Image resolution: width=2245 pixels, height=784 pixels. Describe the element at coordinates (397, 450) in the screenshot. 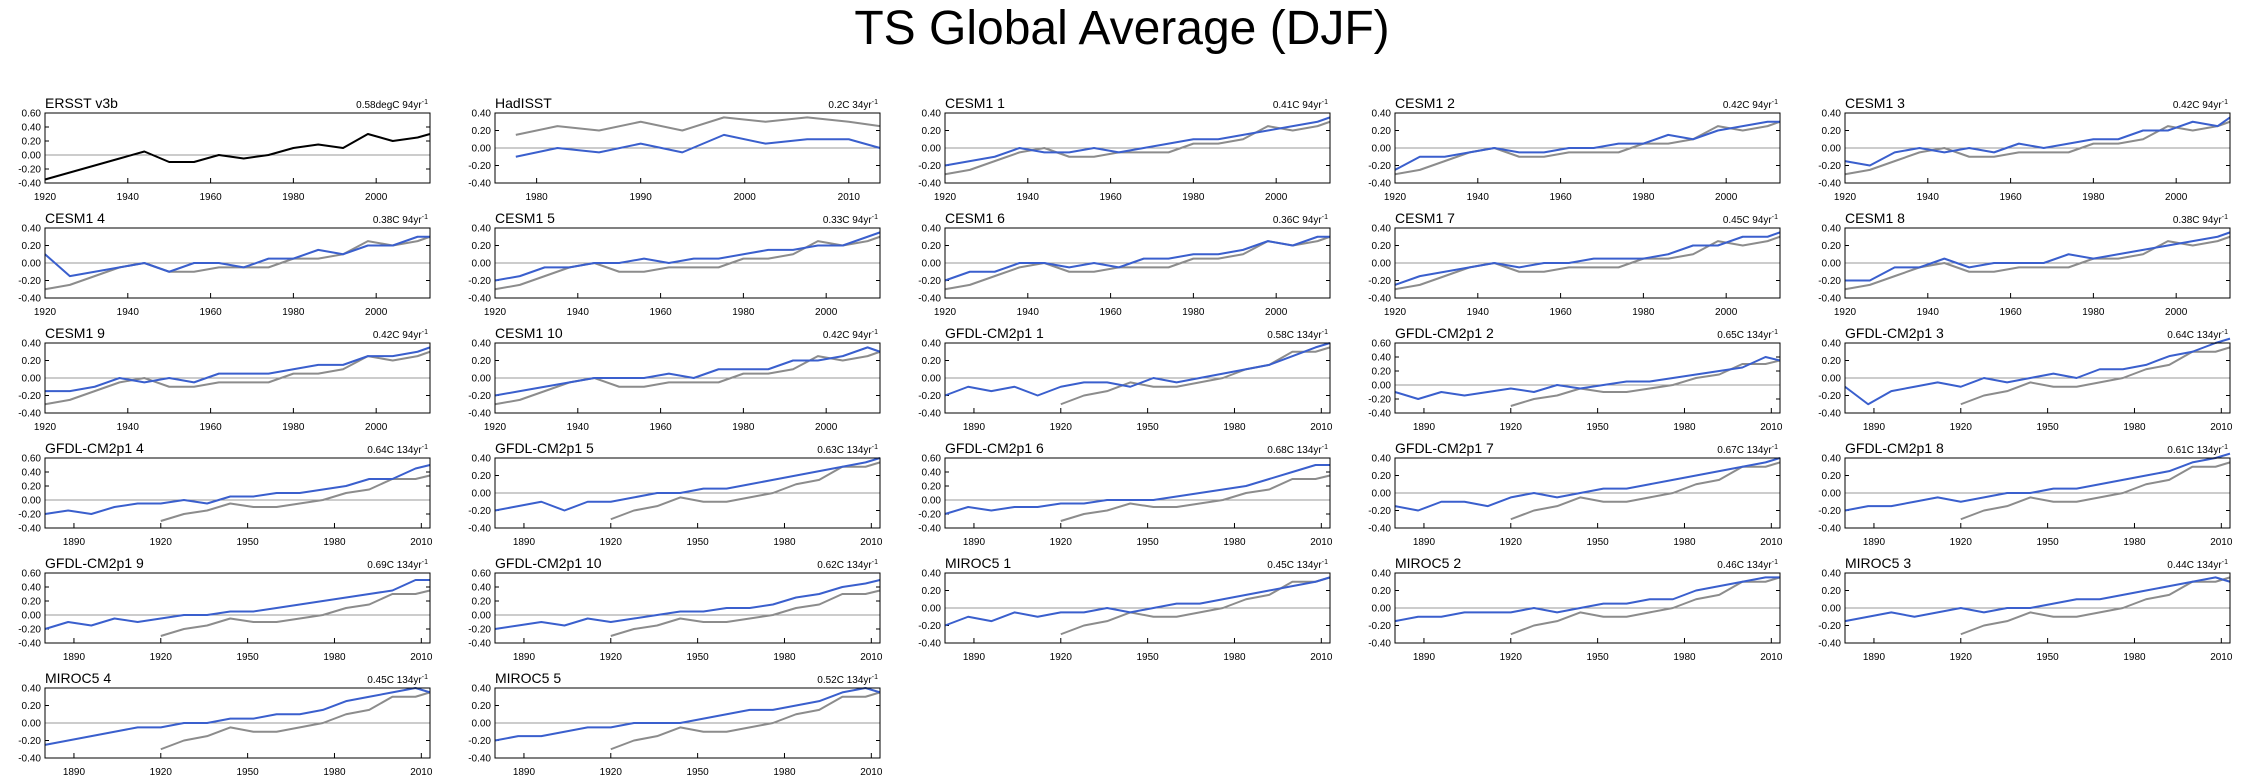

I see `trend-label: 0.64C 134yr-1` at that location.